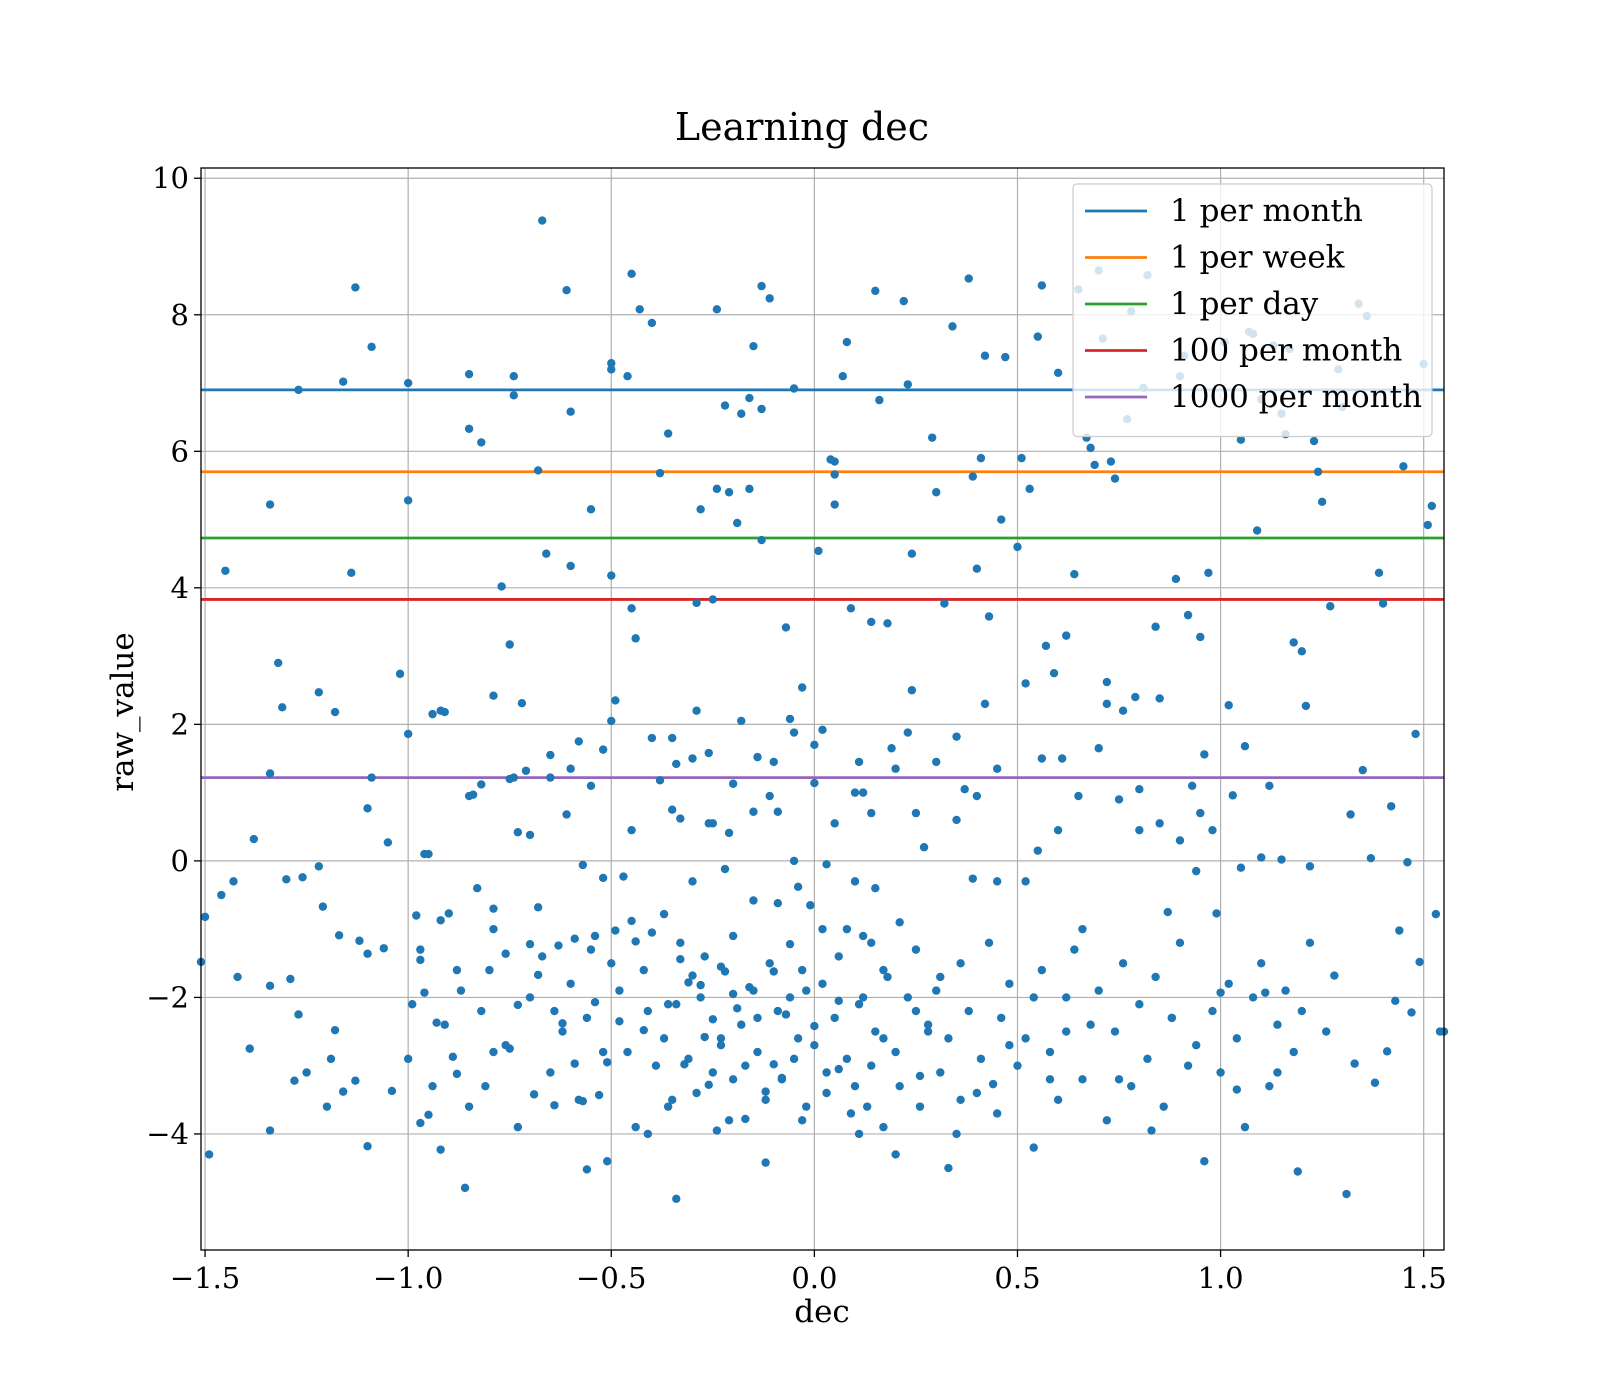 Image resolution: width=1600 pixels, height=1400 pixels. Describe the element at coordinates (822, 1312) in the screenshot. I see `x-axis-label: dec` at that location.